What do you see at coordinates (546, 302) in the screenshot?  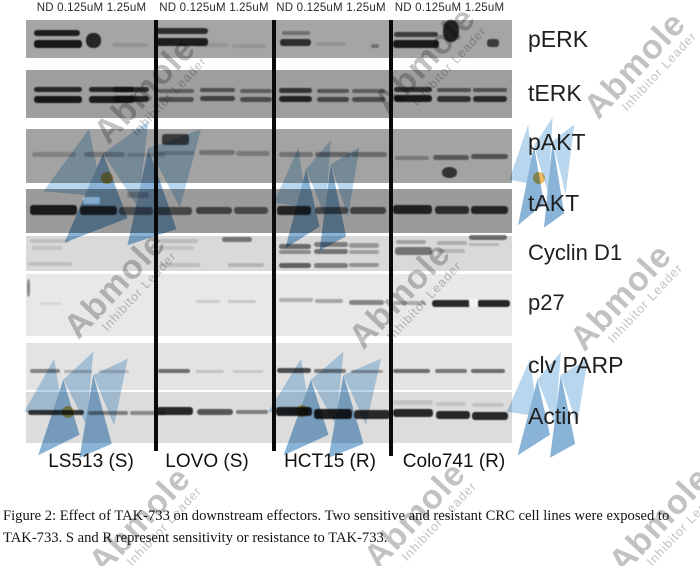 I see `protein-label-p27: p27` at bounding box center [546, 302].